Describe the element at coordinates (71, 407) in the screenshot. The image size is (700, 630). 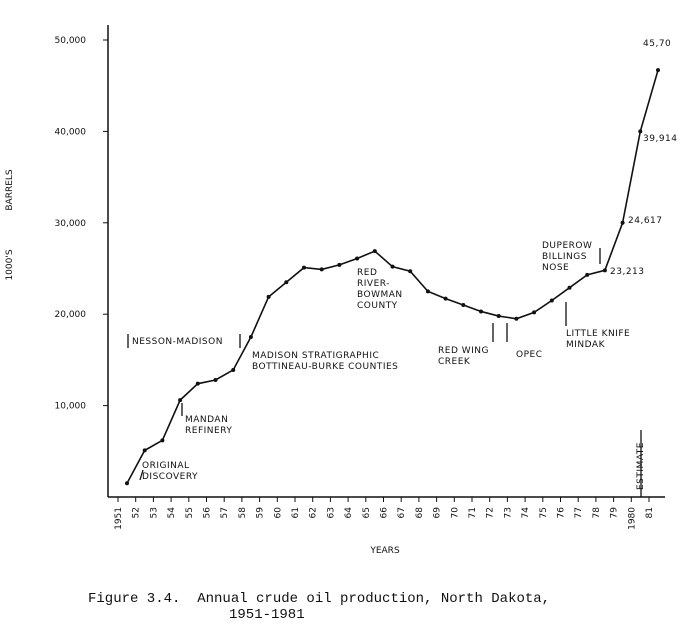
I see `y-tick-label: 10,000` at that location.